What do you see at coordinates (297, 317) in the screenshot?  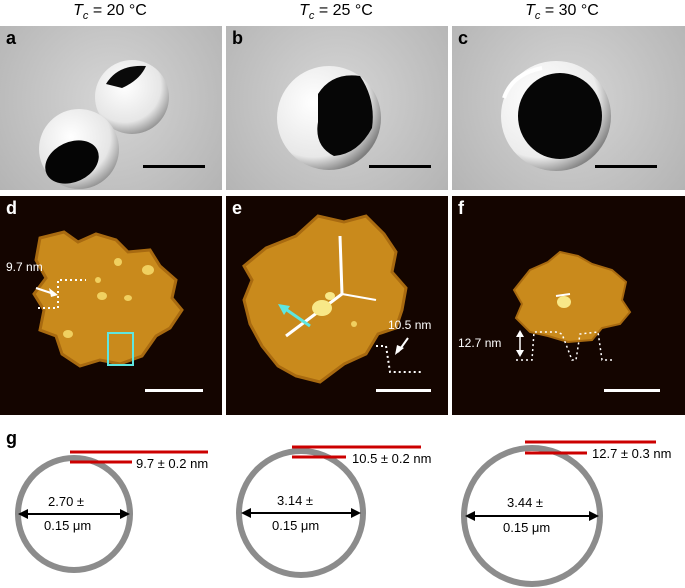 I see `cyan-arrow` at bounding box center [297, 317].